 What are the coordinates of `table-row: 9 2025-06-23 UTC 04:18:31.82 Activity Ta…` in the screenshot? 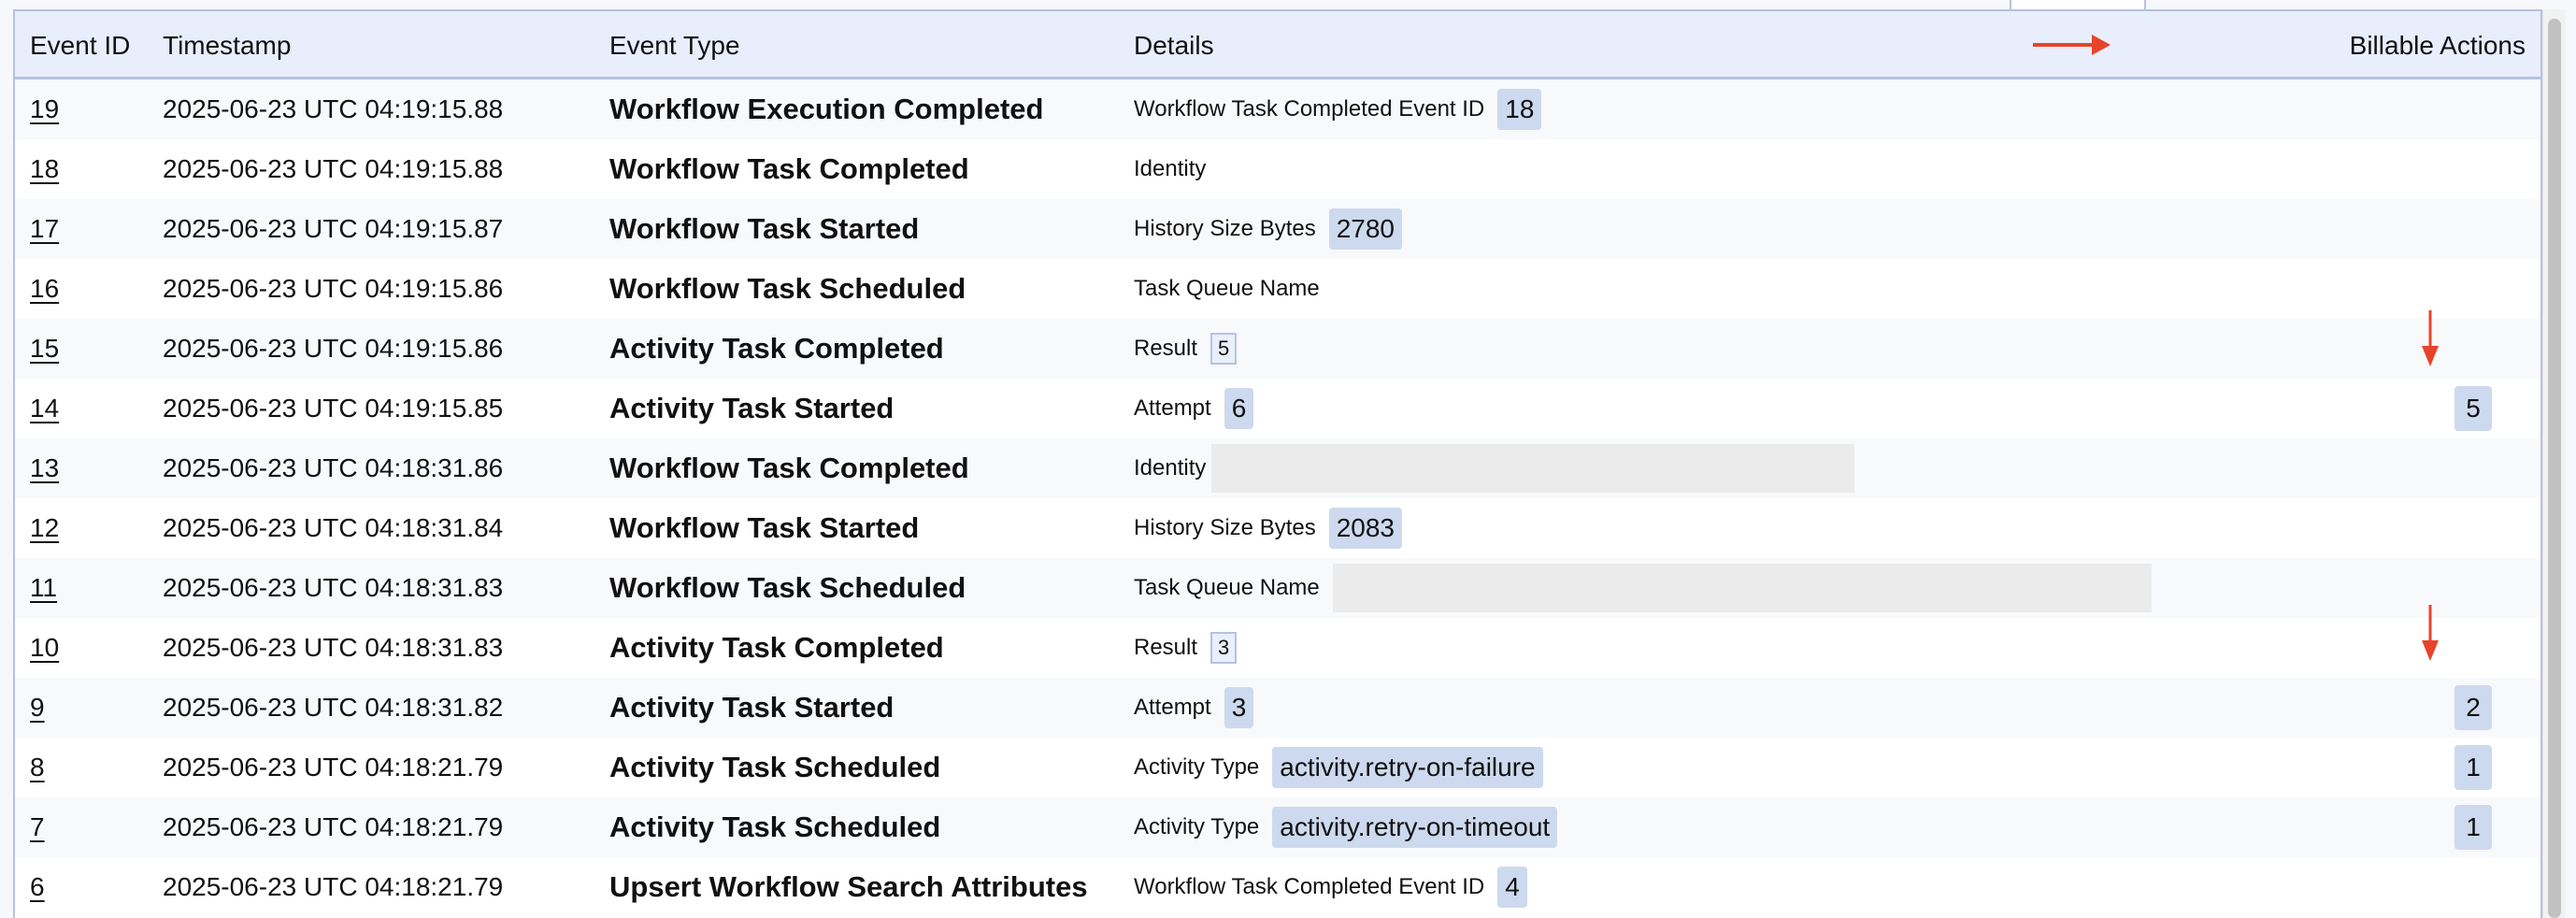 It's located at (1277, 708).